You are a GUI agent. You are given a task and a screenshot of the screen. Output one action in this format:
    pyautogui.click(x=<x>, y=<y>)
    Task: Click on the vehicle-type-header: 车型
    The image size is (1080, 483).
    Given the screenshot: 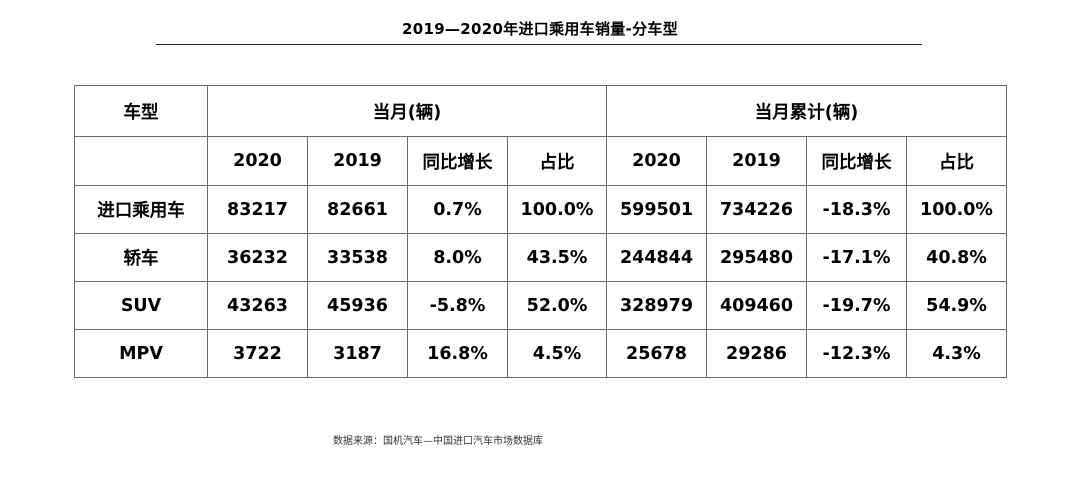 What is the action you would take?
    pyautogui.click(x=141, y=111)
    